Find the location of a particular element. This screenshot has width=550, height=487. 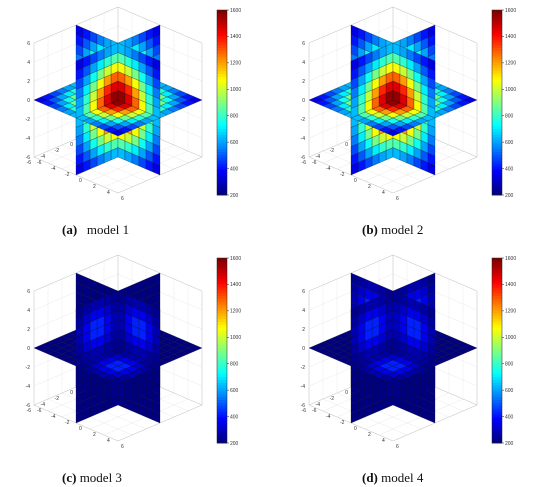

caption-d-label: (d) is located at coordinates (370, 477).